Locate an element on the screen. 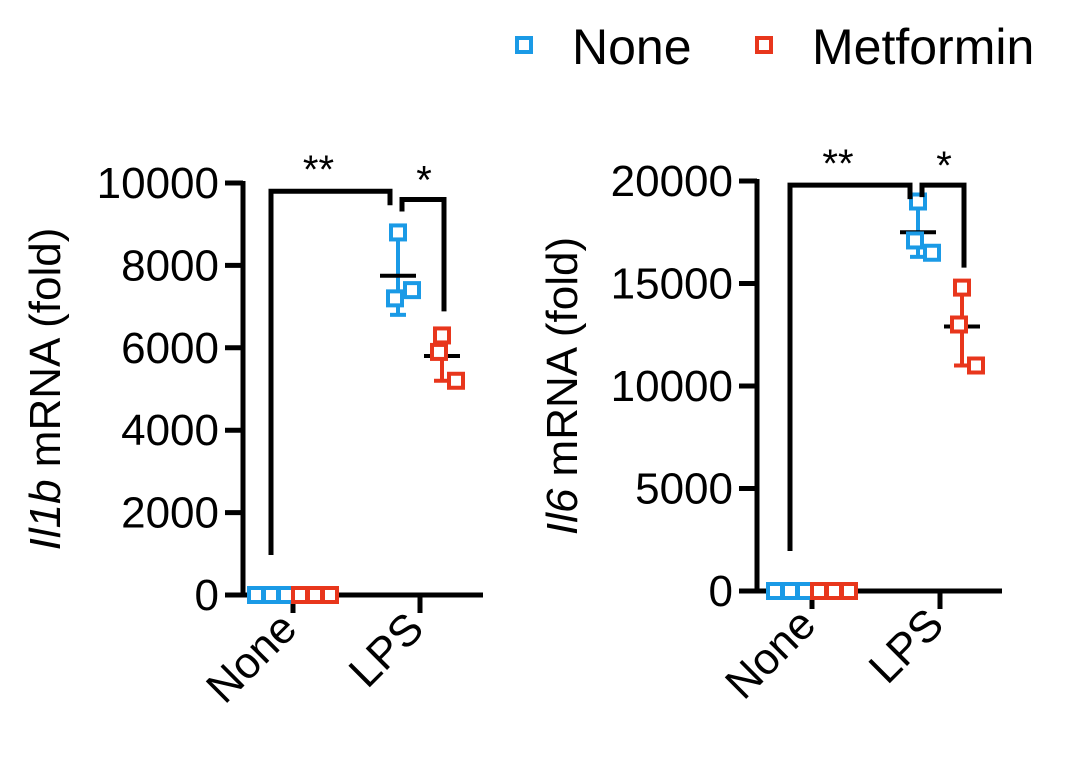  y-tick-label: 15000 is located at coordinates (672, 284).